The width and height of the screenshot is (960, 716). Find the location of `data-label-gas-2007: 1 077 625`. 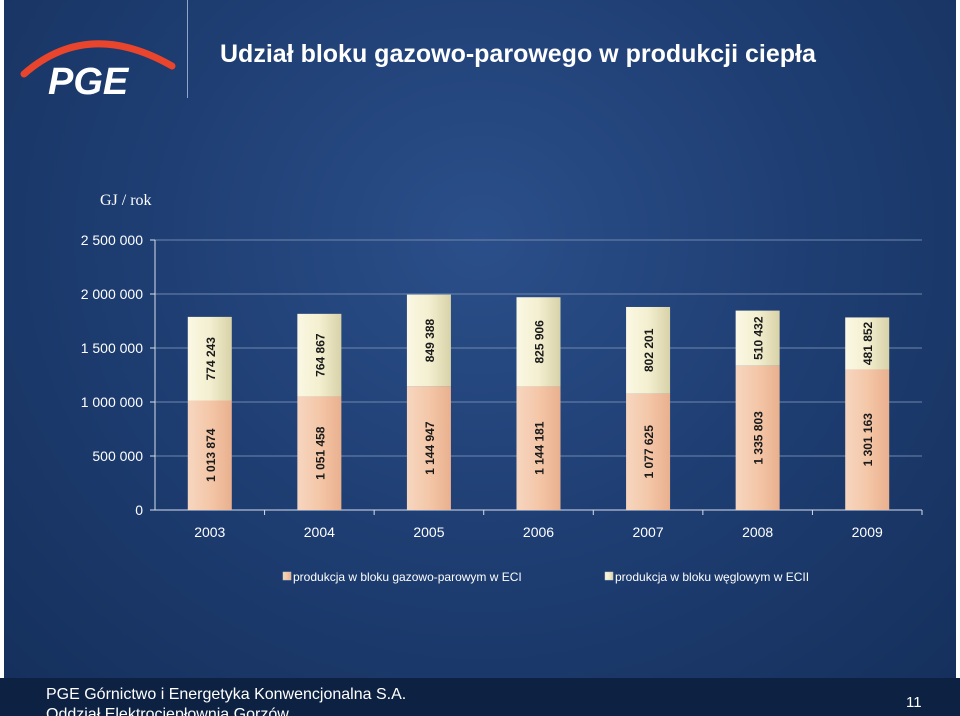

data-label-gas-2007: 1 077 625 is located at coordinates (649, 452).